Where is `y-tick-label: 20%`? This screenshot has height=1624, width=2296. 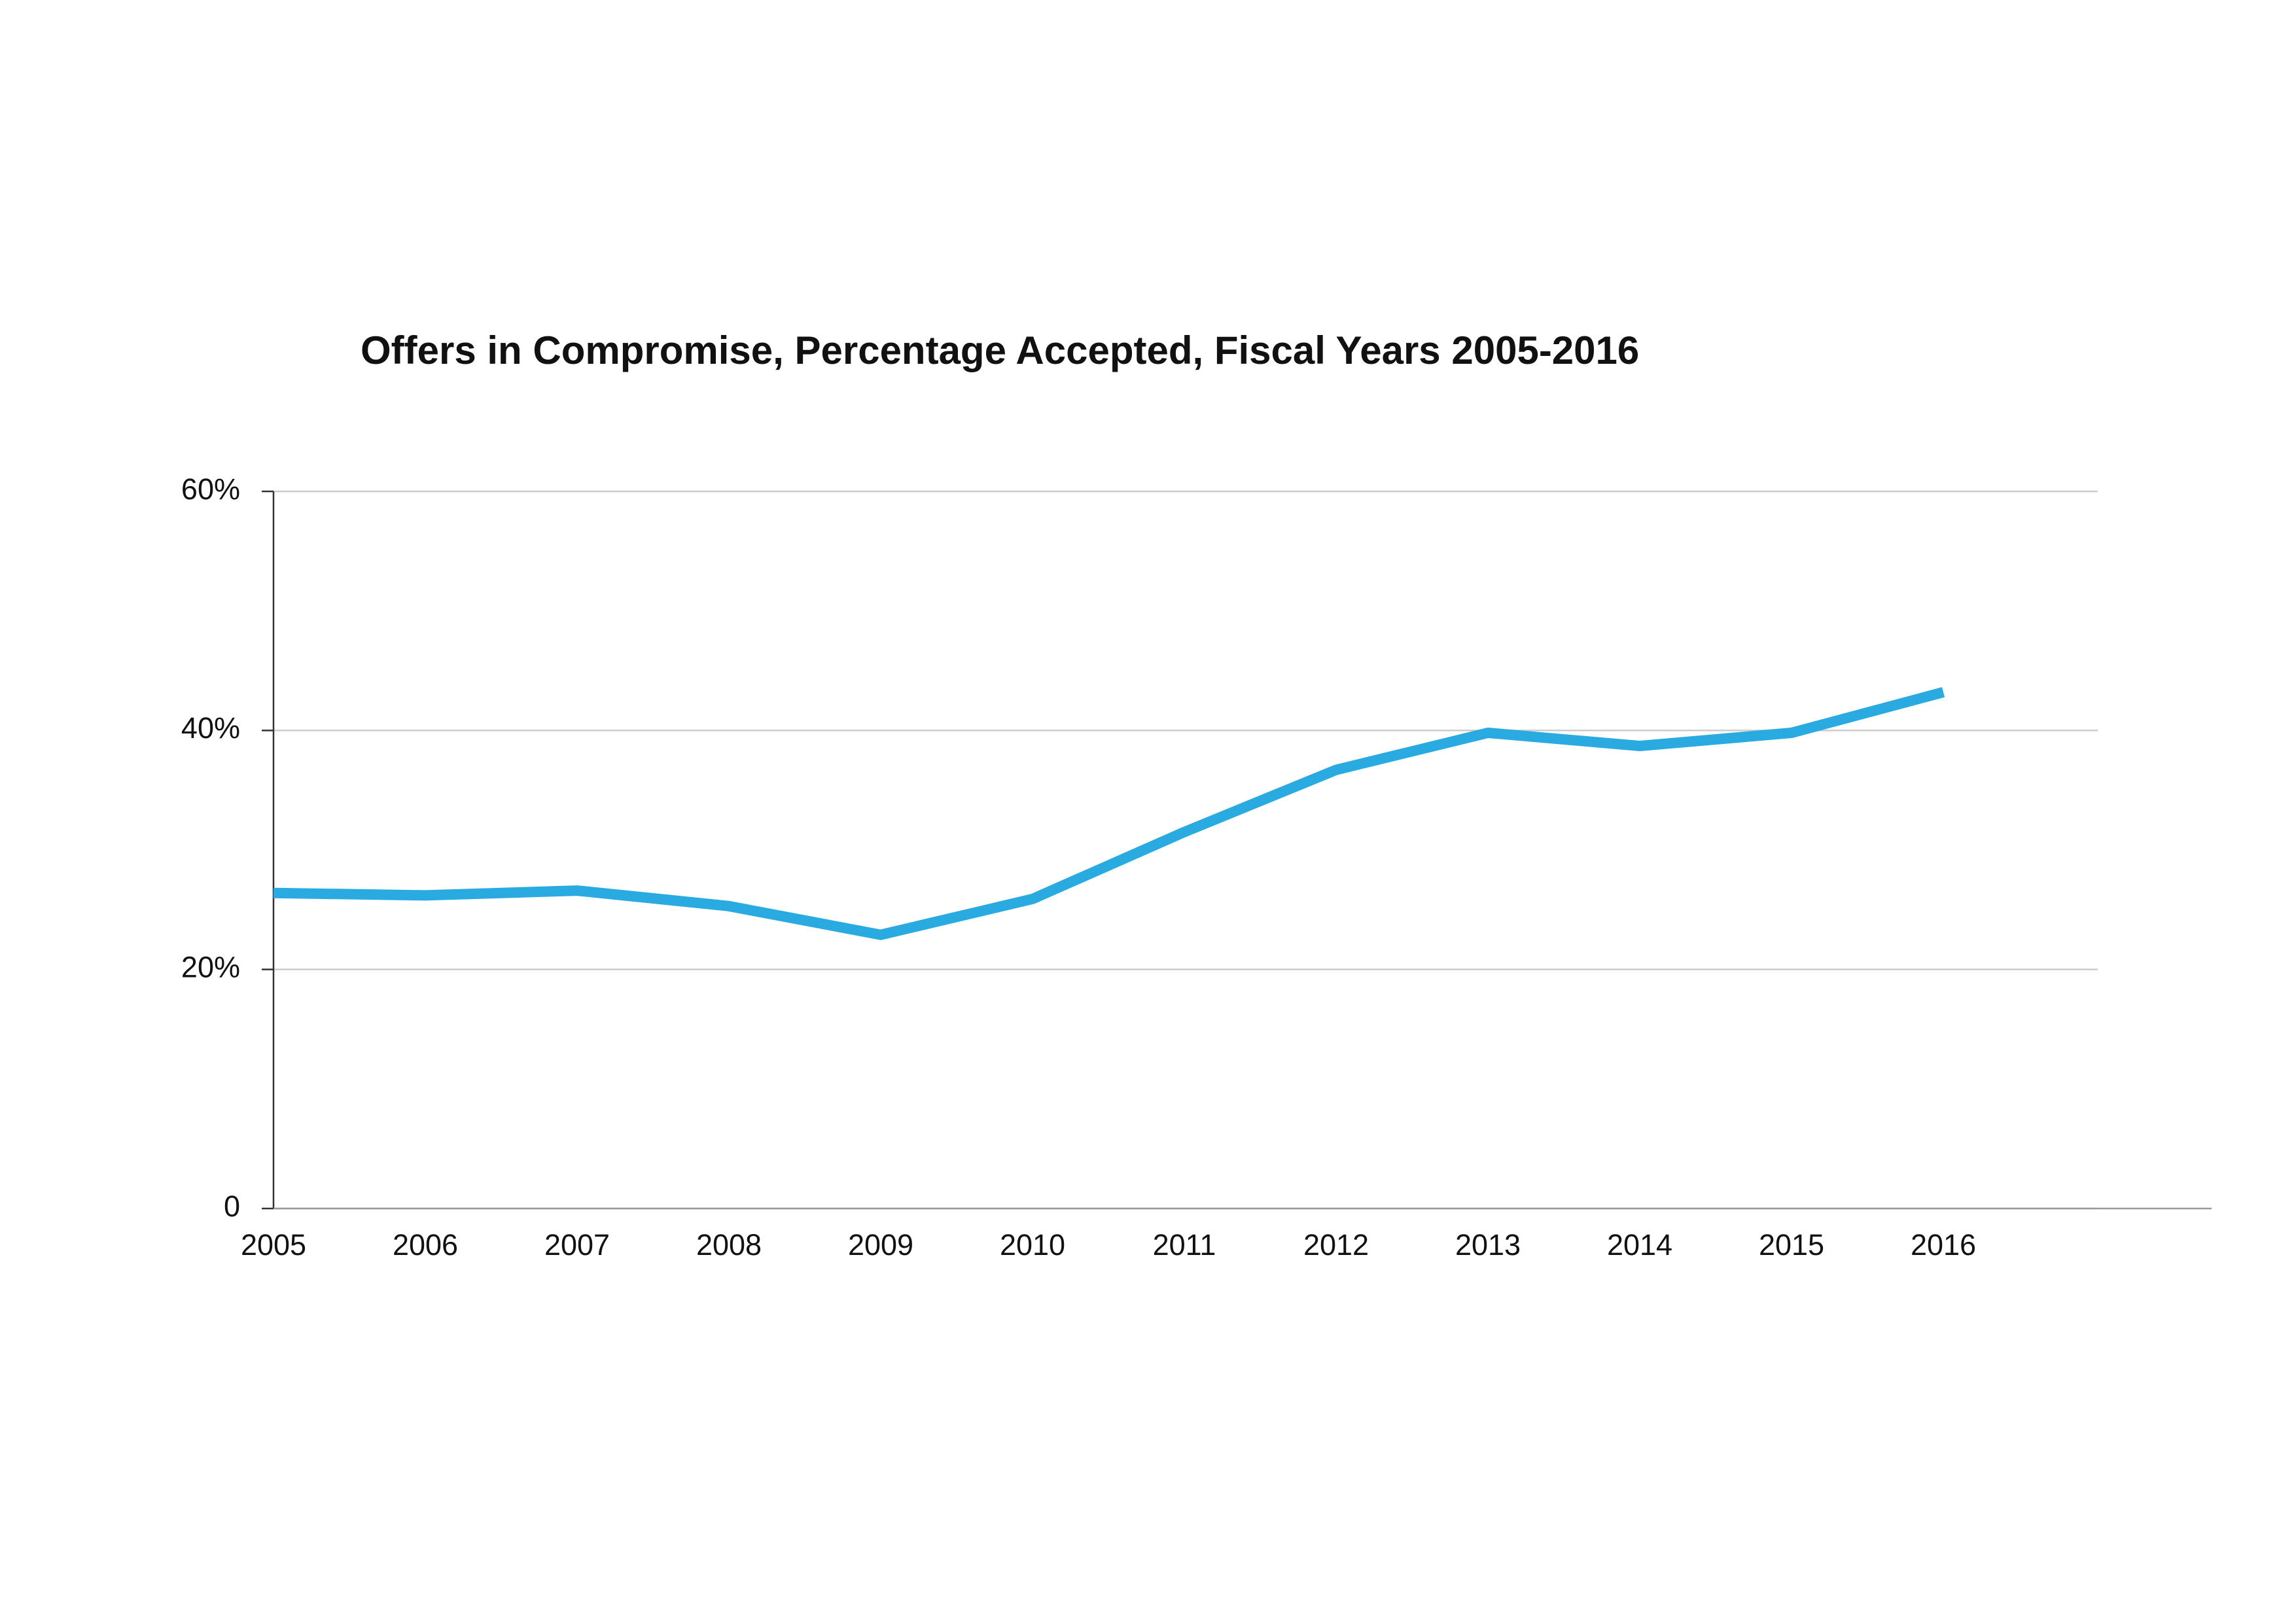
y-tick-label: 20% is located at coordinates (210, 967).